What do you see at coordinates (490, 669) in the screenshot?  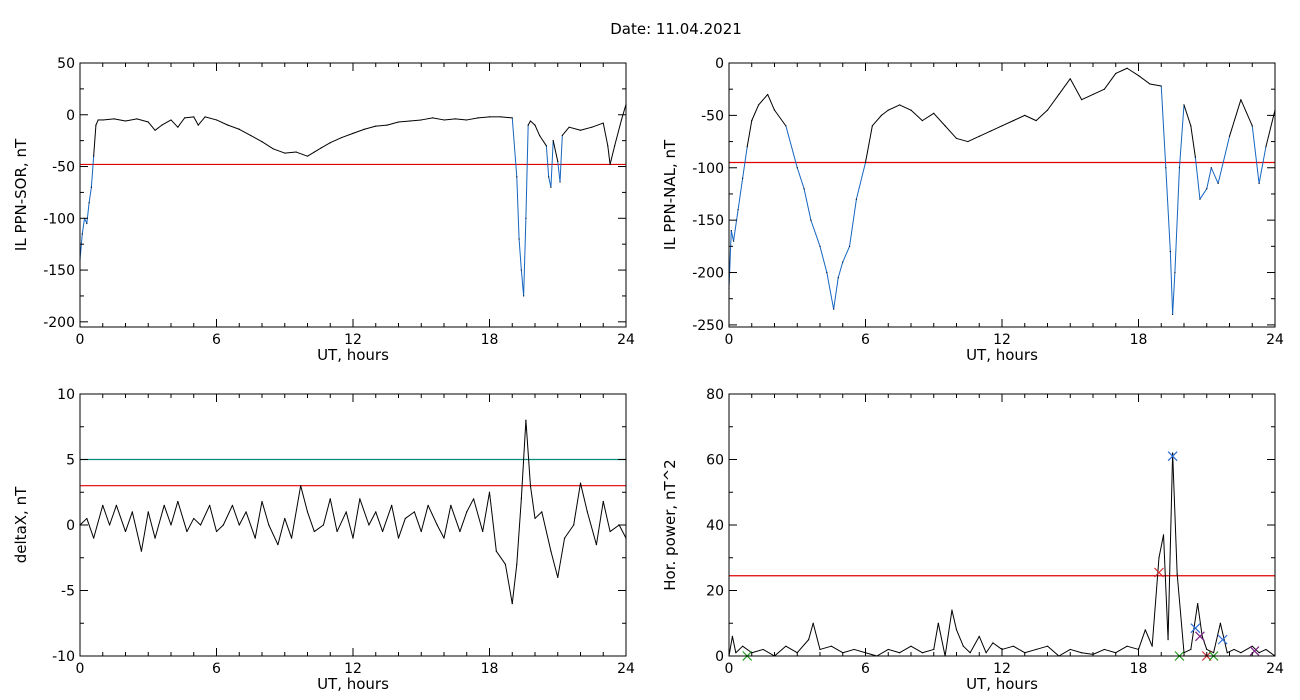 I see `x-tick-label: 18` at bounding box center [490, 669].